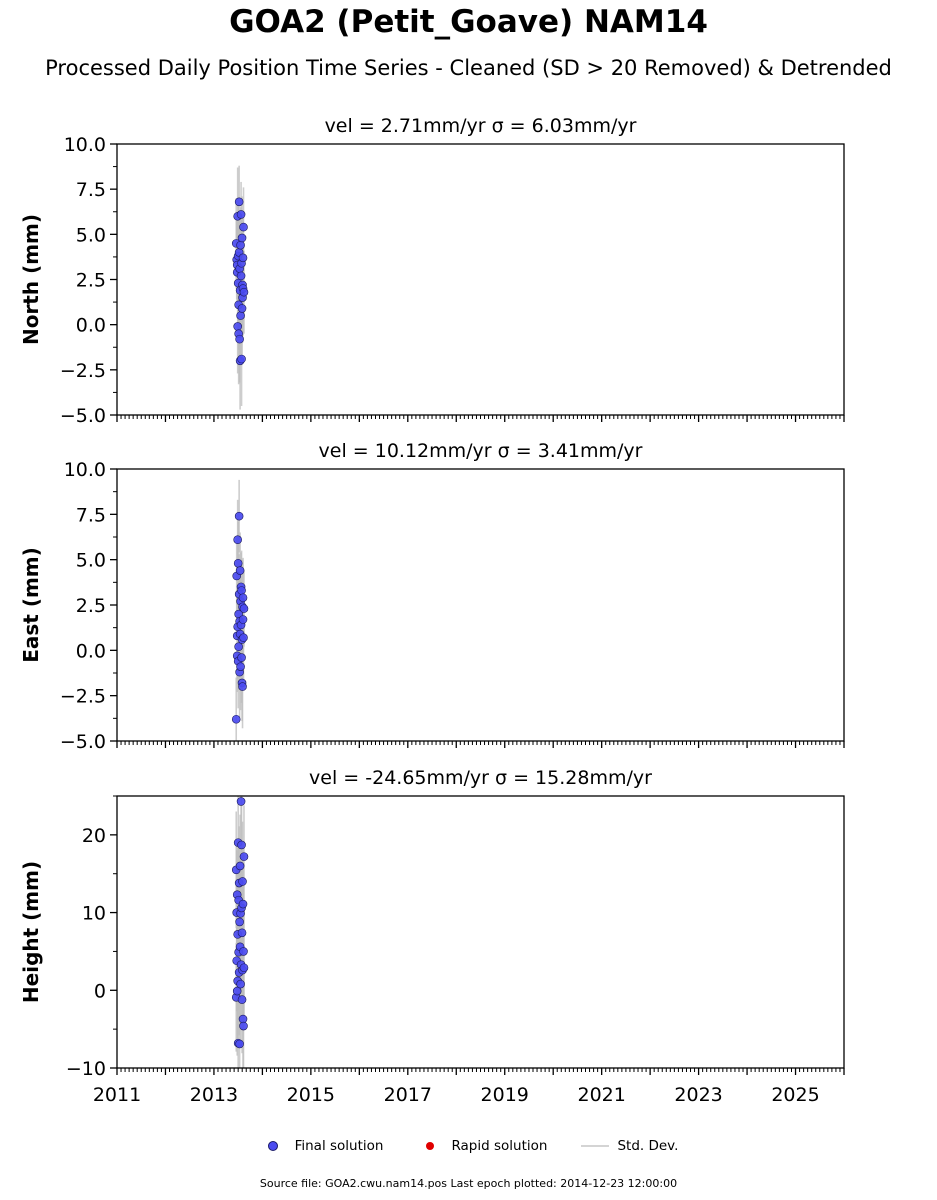 Image resolution: width=937 pixels, height=1200 pixels. What do you see at coordinates (408, 1095) in the screenshot?
I see `x-tick-label: 2017` at bounding box center [408, 1095].